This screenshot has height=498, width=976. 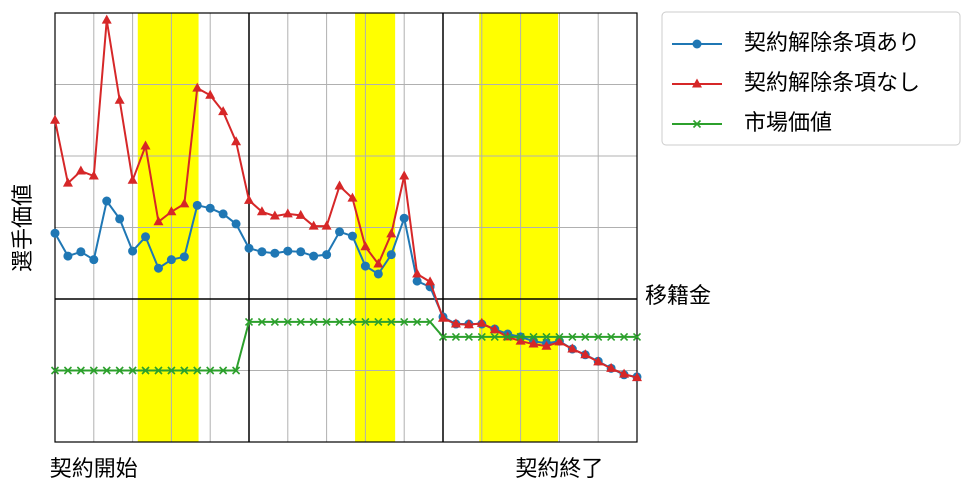 I want to click on y-axis-label: 選手価値, so click(x=23, y=228).